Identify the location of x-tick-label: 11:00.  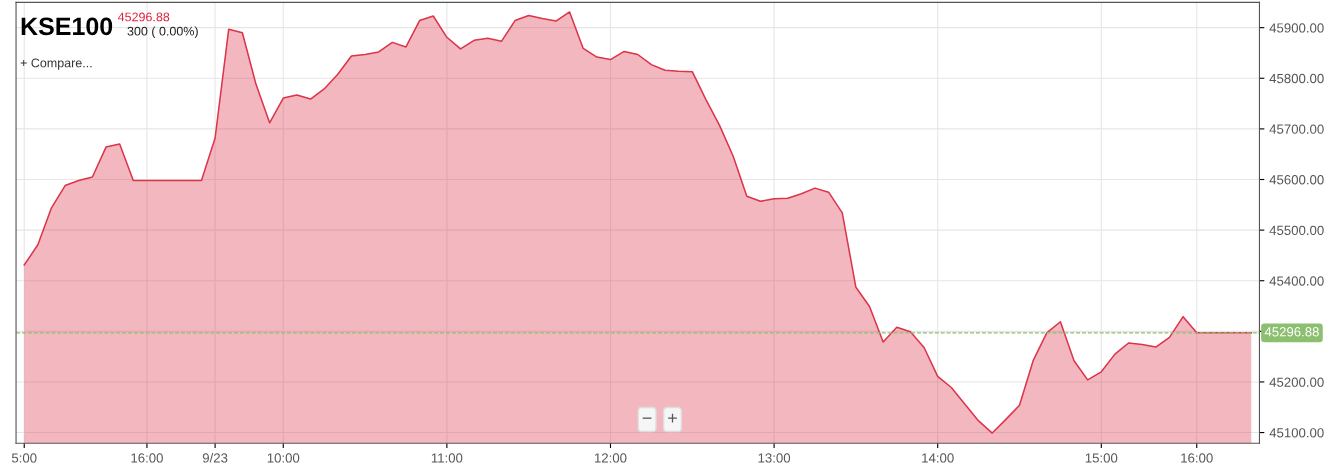
(447, 458).